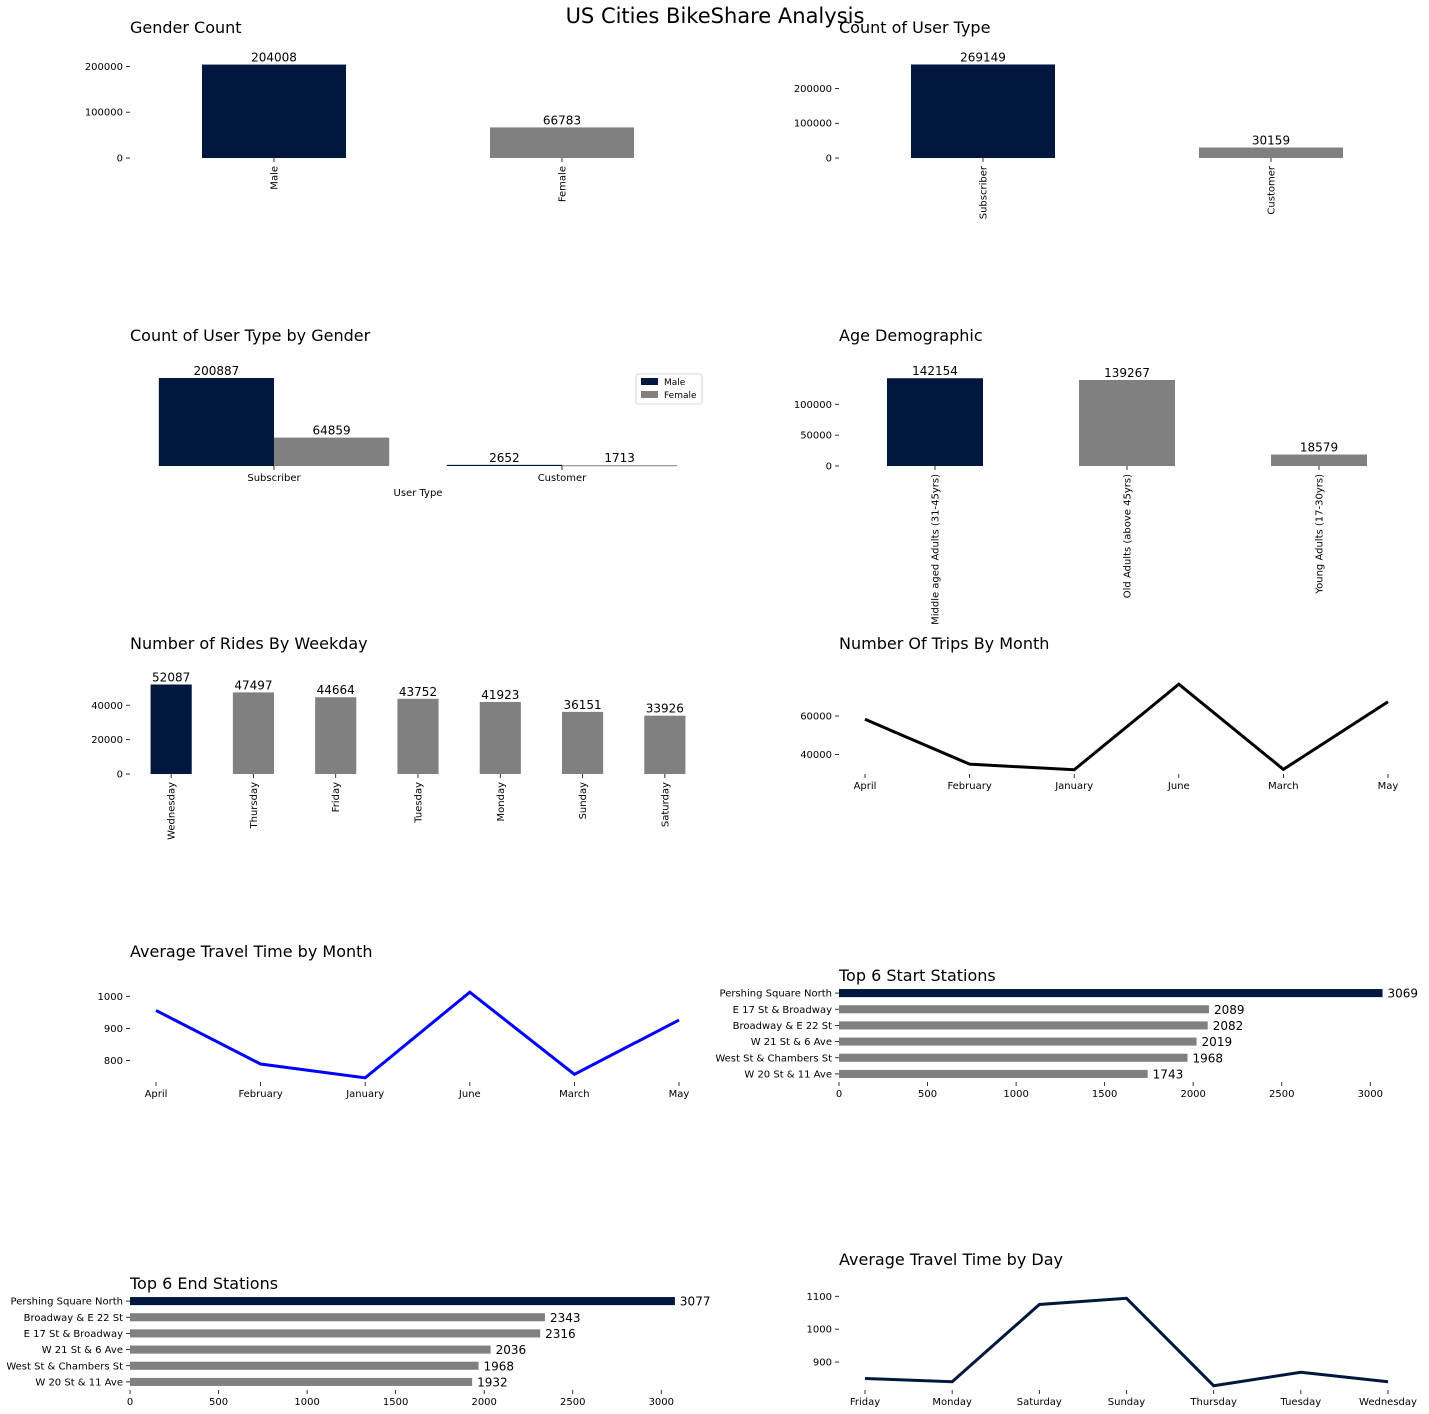 This screenshot has height=1414, width=1429. I want to click on chart-title: Count of User Type by Gender, so click(250, 335).